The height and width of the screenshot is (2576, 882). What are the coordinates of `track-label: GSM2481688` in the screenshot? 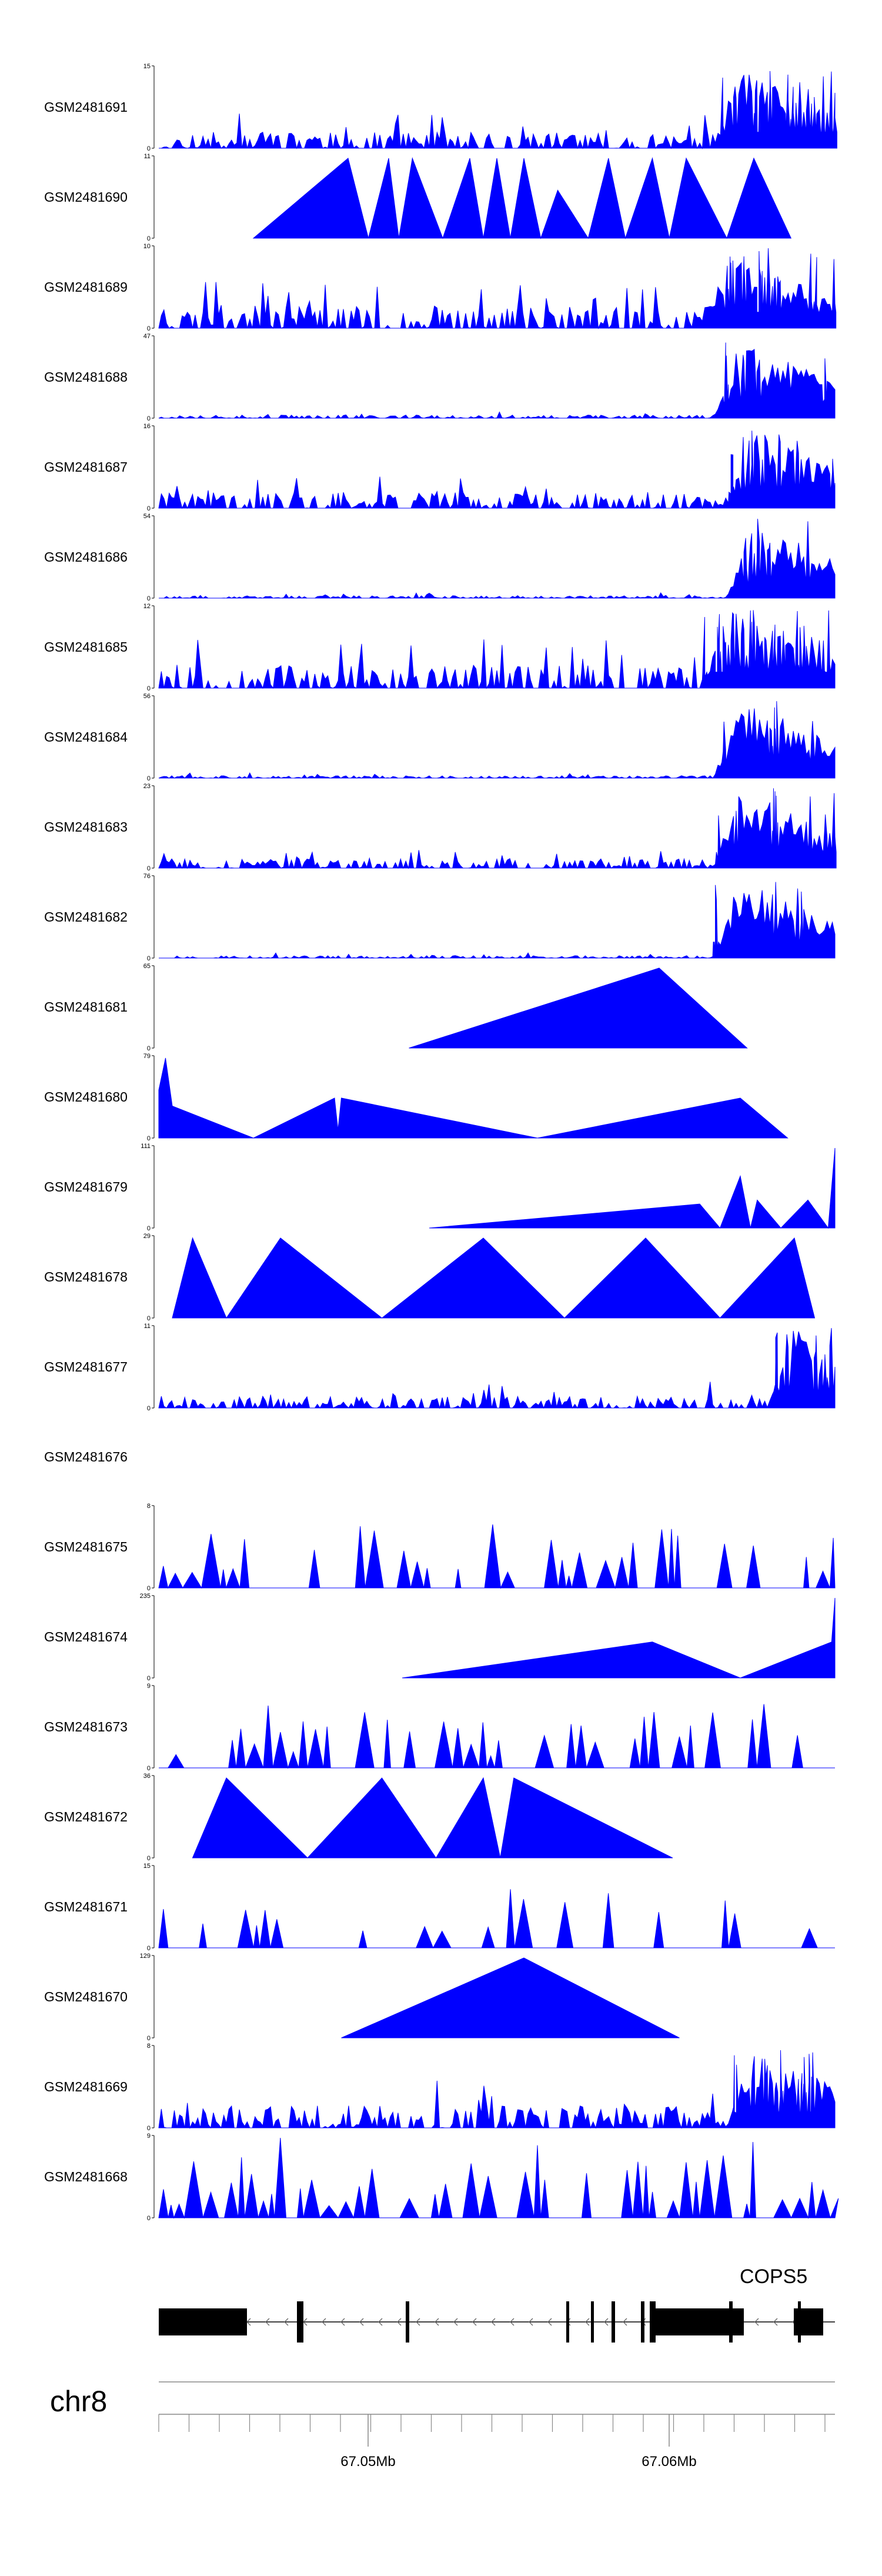 It's located at (86, 377).